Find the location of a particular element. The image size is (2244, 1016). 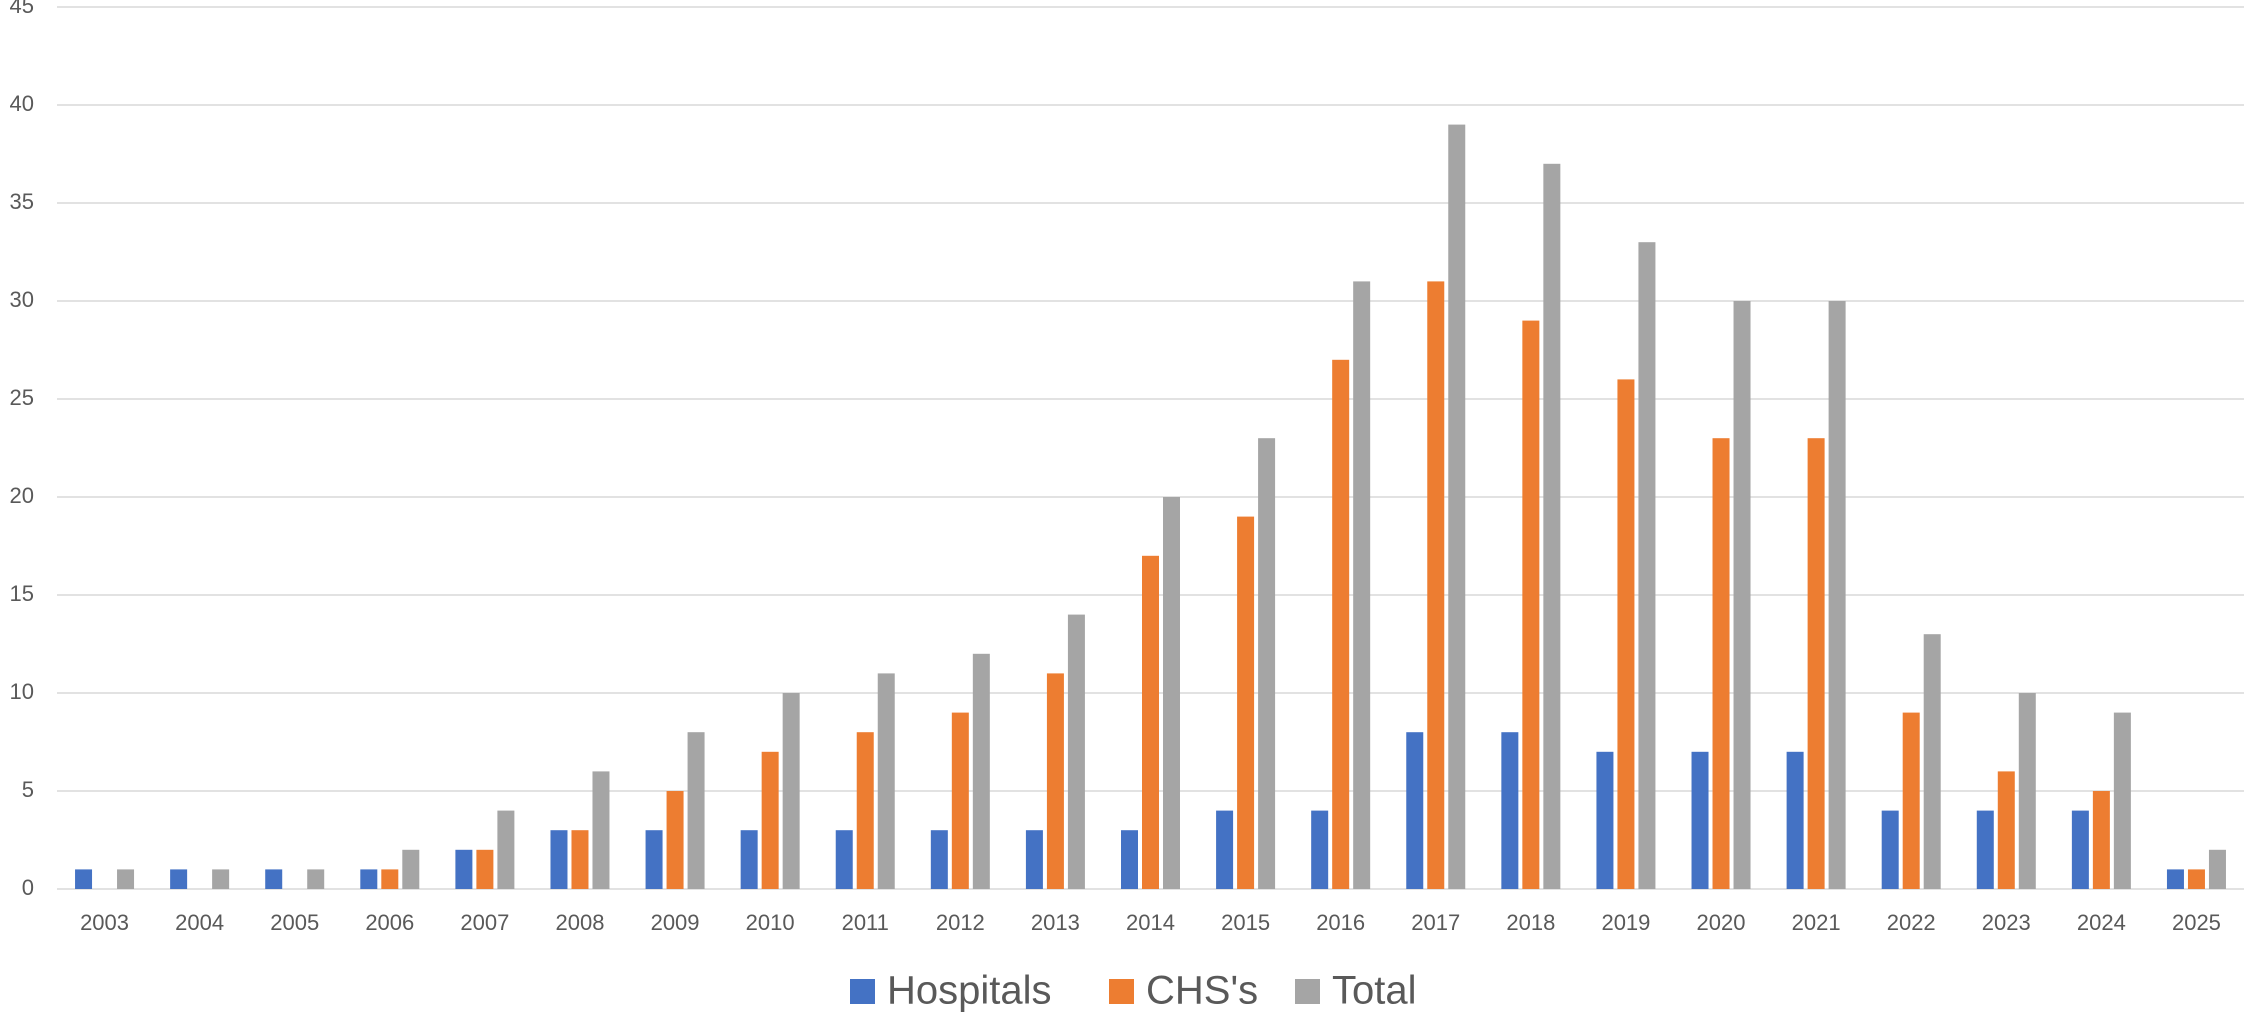

legend-label: CHS's is located at coordinates (1202, 991).